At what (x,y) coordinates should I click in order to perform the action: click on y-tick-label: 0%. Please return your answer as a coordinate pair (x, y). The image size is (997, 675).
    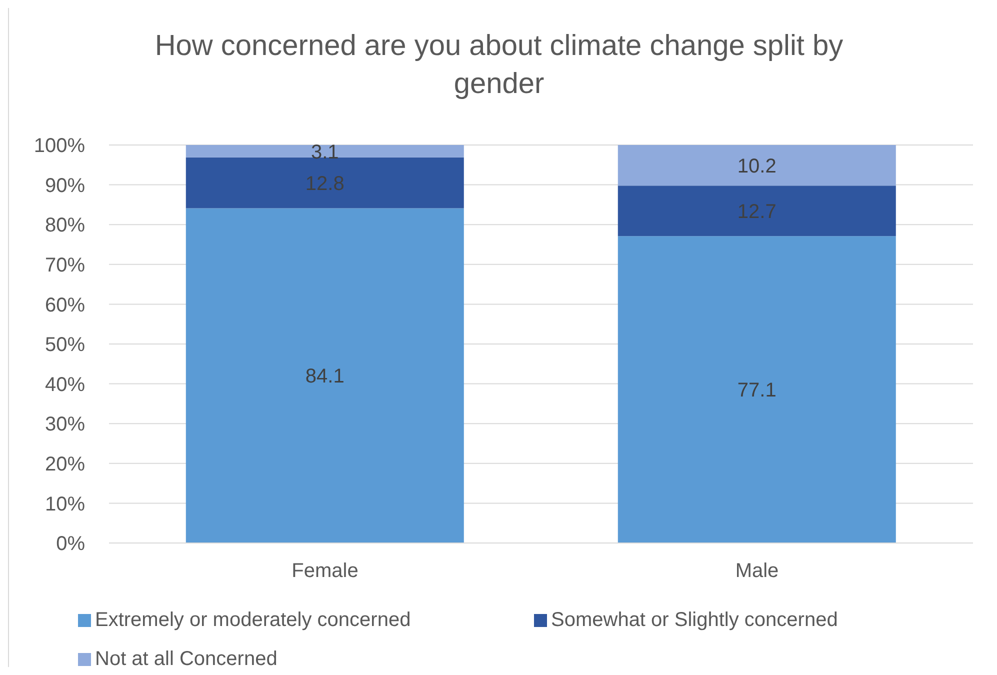
    Looking at the image, I should click on (71, 544).